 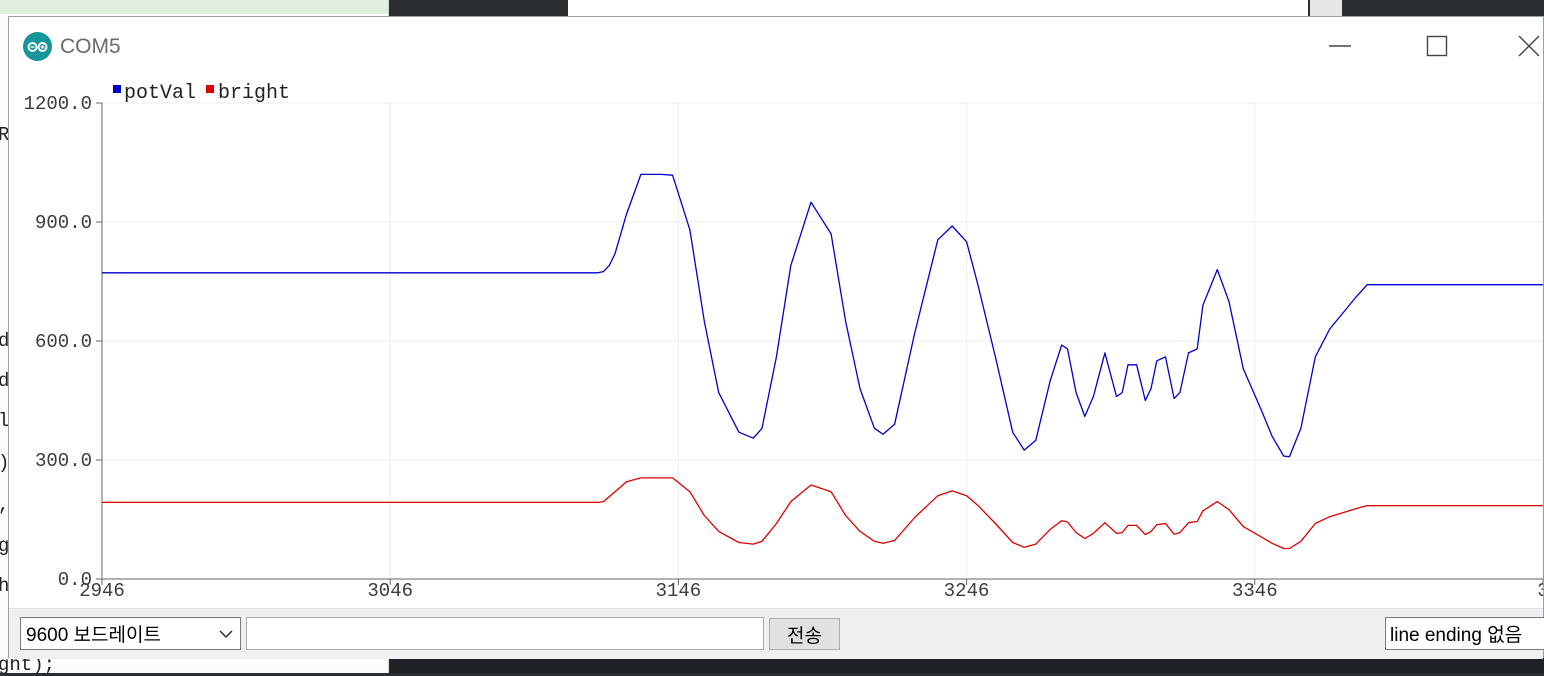 What do you see at coordinates (226, 634) in the screenshot?
I see `chevron-down-icon` at bounding box center [226, 634].